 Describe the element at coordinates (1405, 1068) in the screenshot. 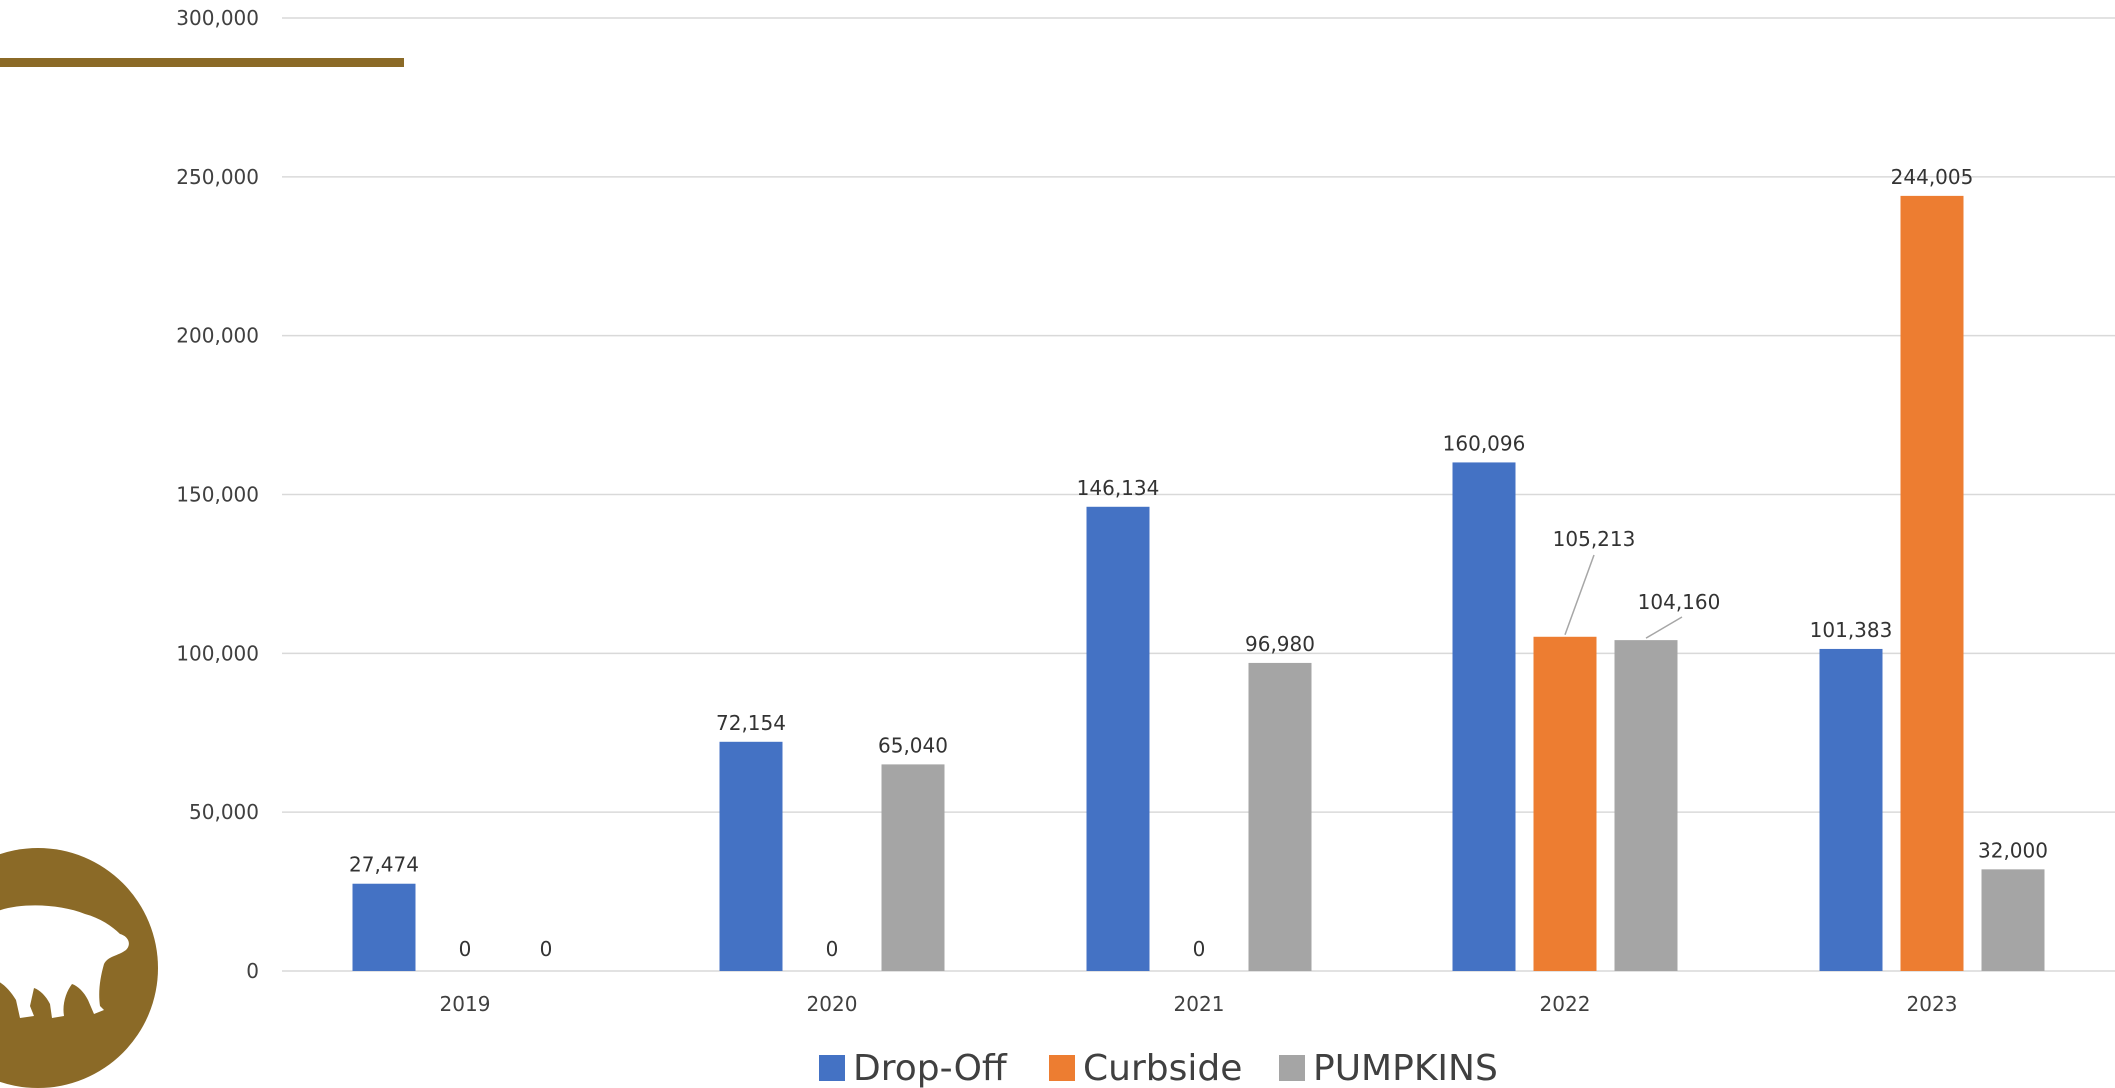

I see `legend-label: PUMPKINS` at that location.